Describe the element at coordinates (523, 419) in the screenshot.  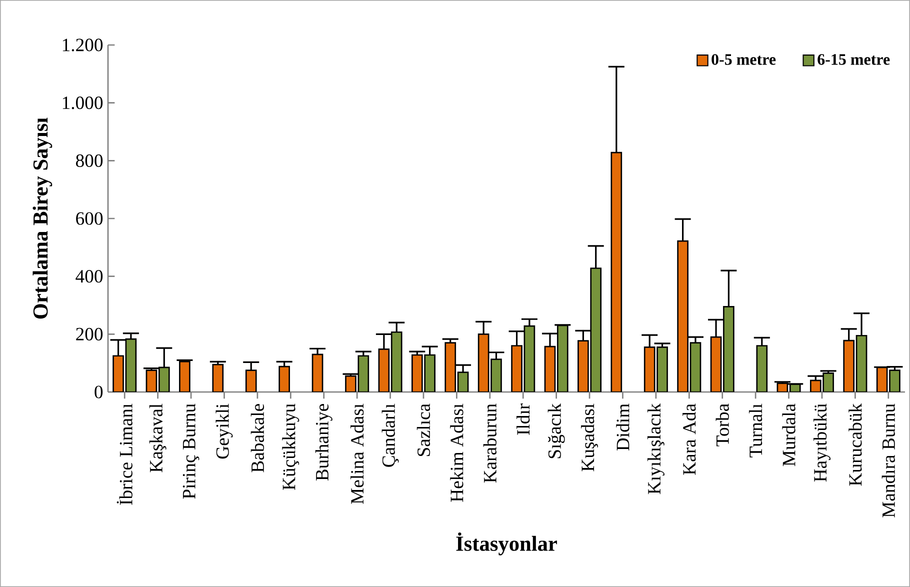
I see `x-tick-label: Ildır` at that location.